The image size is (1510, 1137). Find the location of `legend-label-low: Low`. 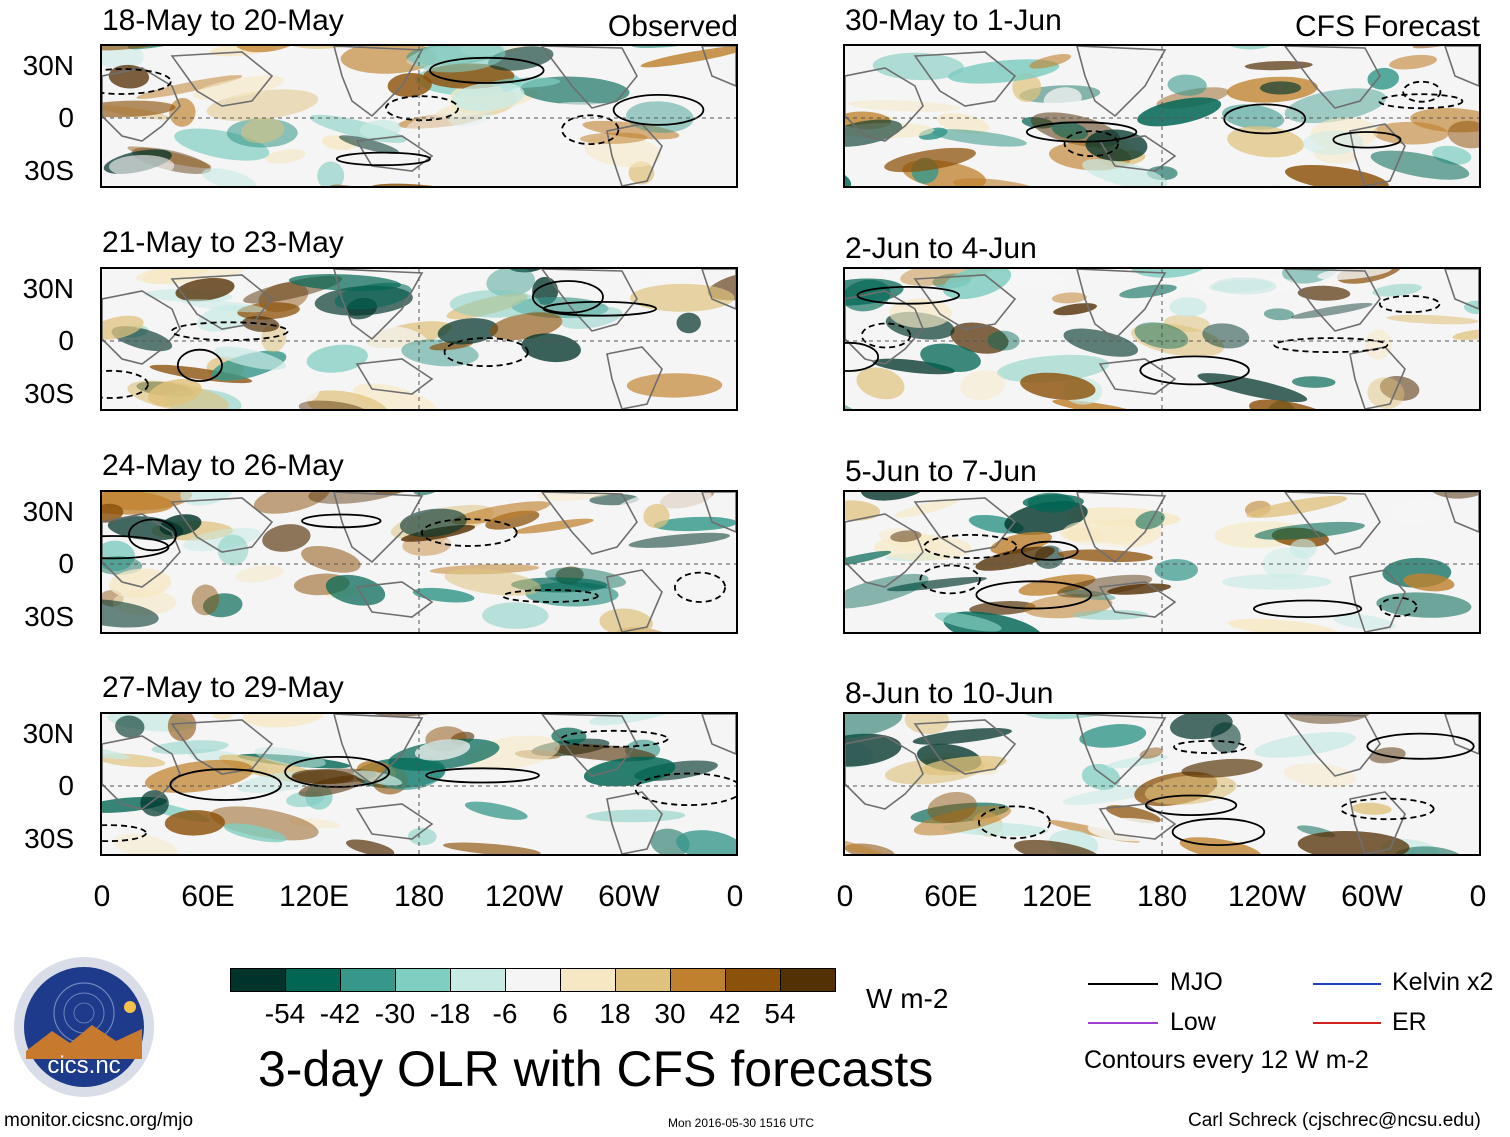

legend-label-low: Low is located at coordinates (1193, 1022).